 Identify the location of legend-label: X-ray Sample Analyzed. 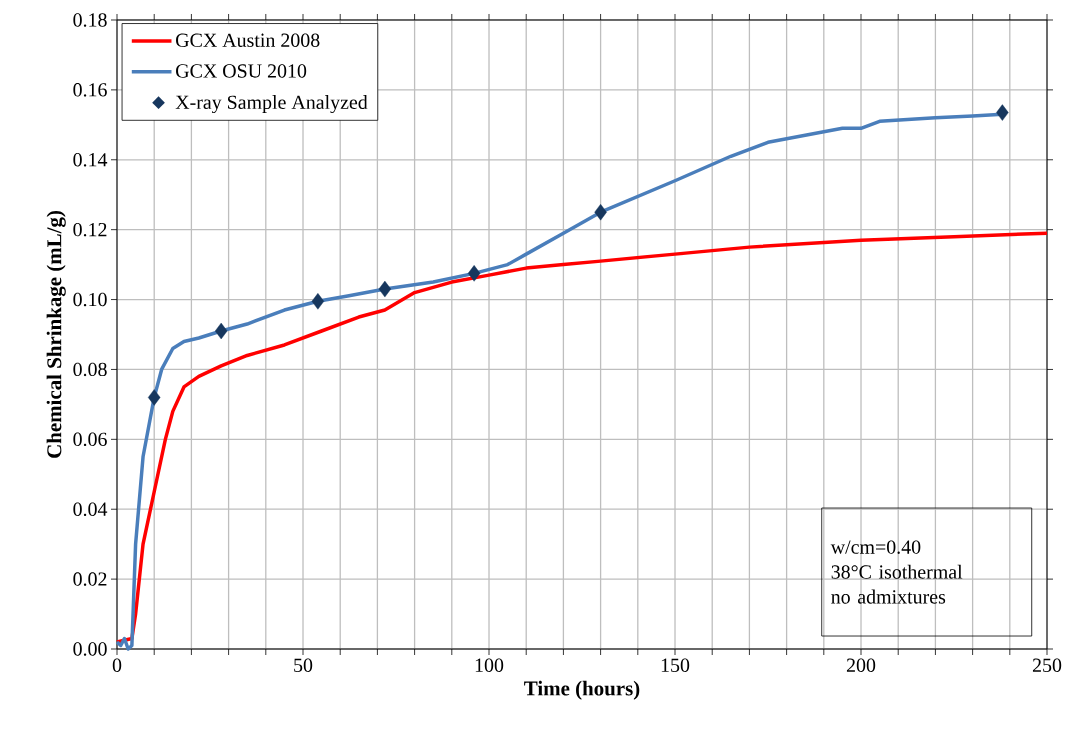
(271, 104).